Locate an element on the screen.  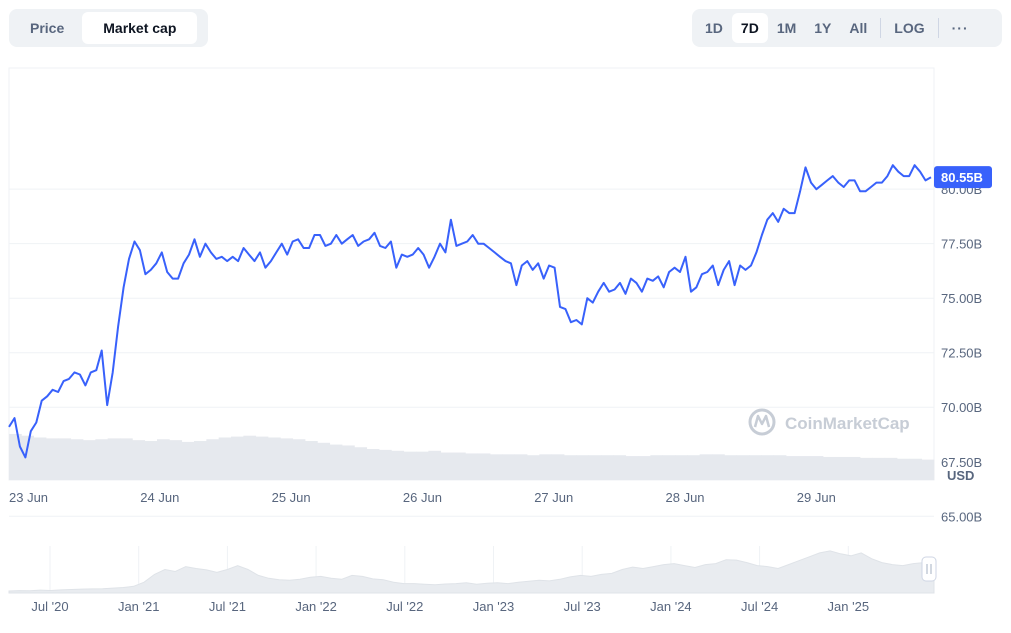
watermark: CoinMarketCap is located at coordinates (829, 422).